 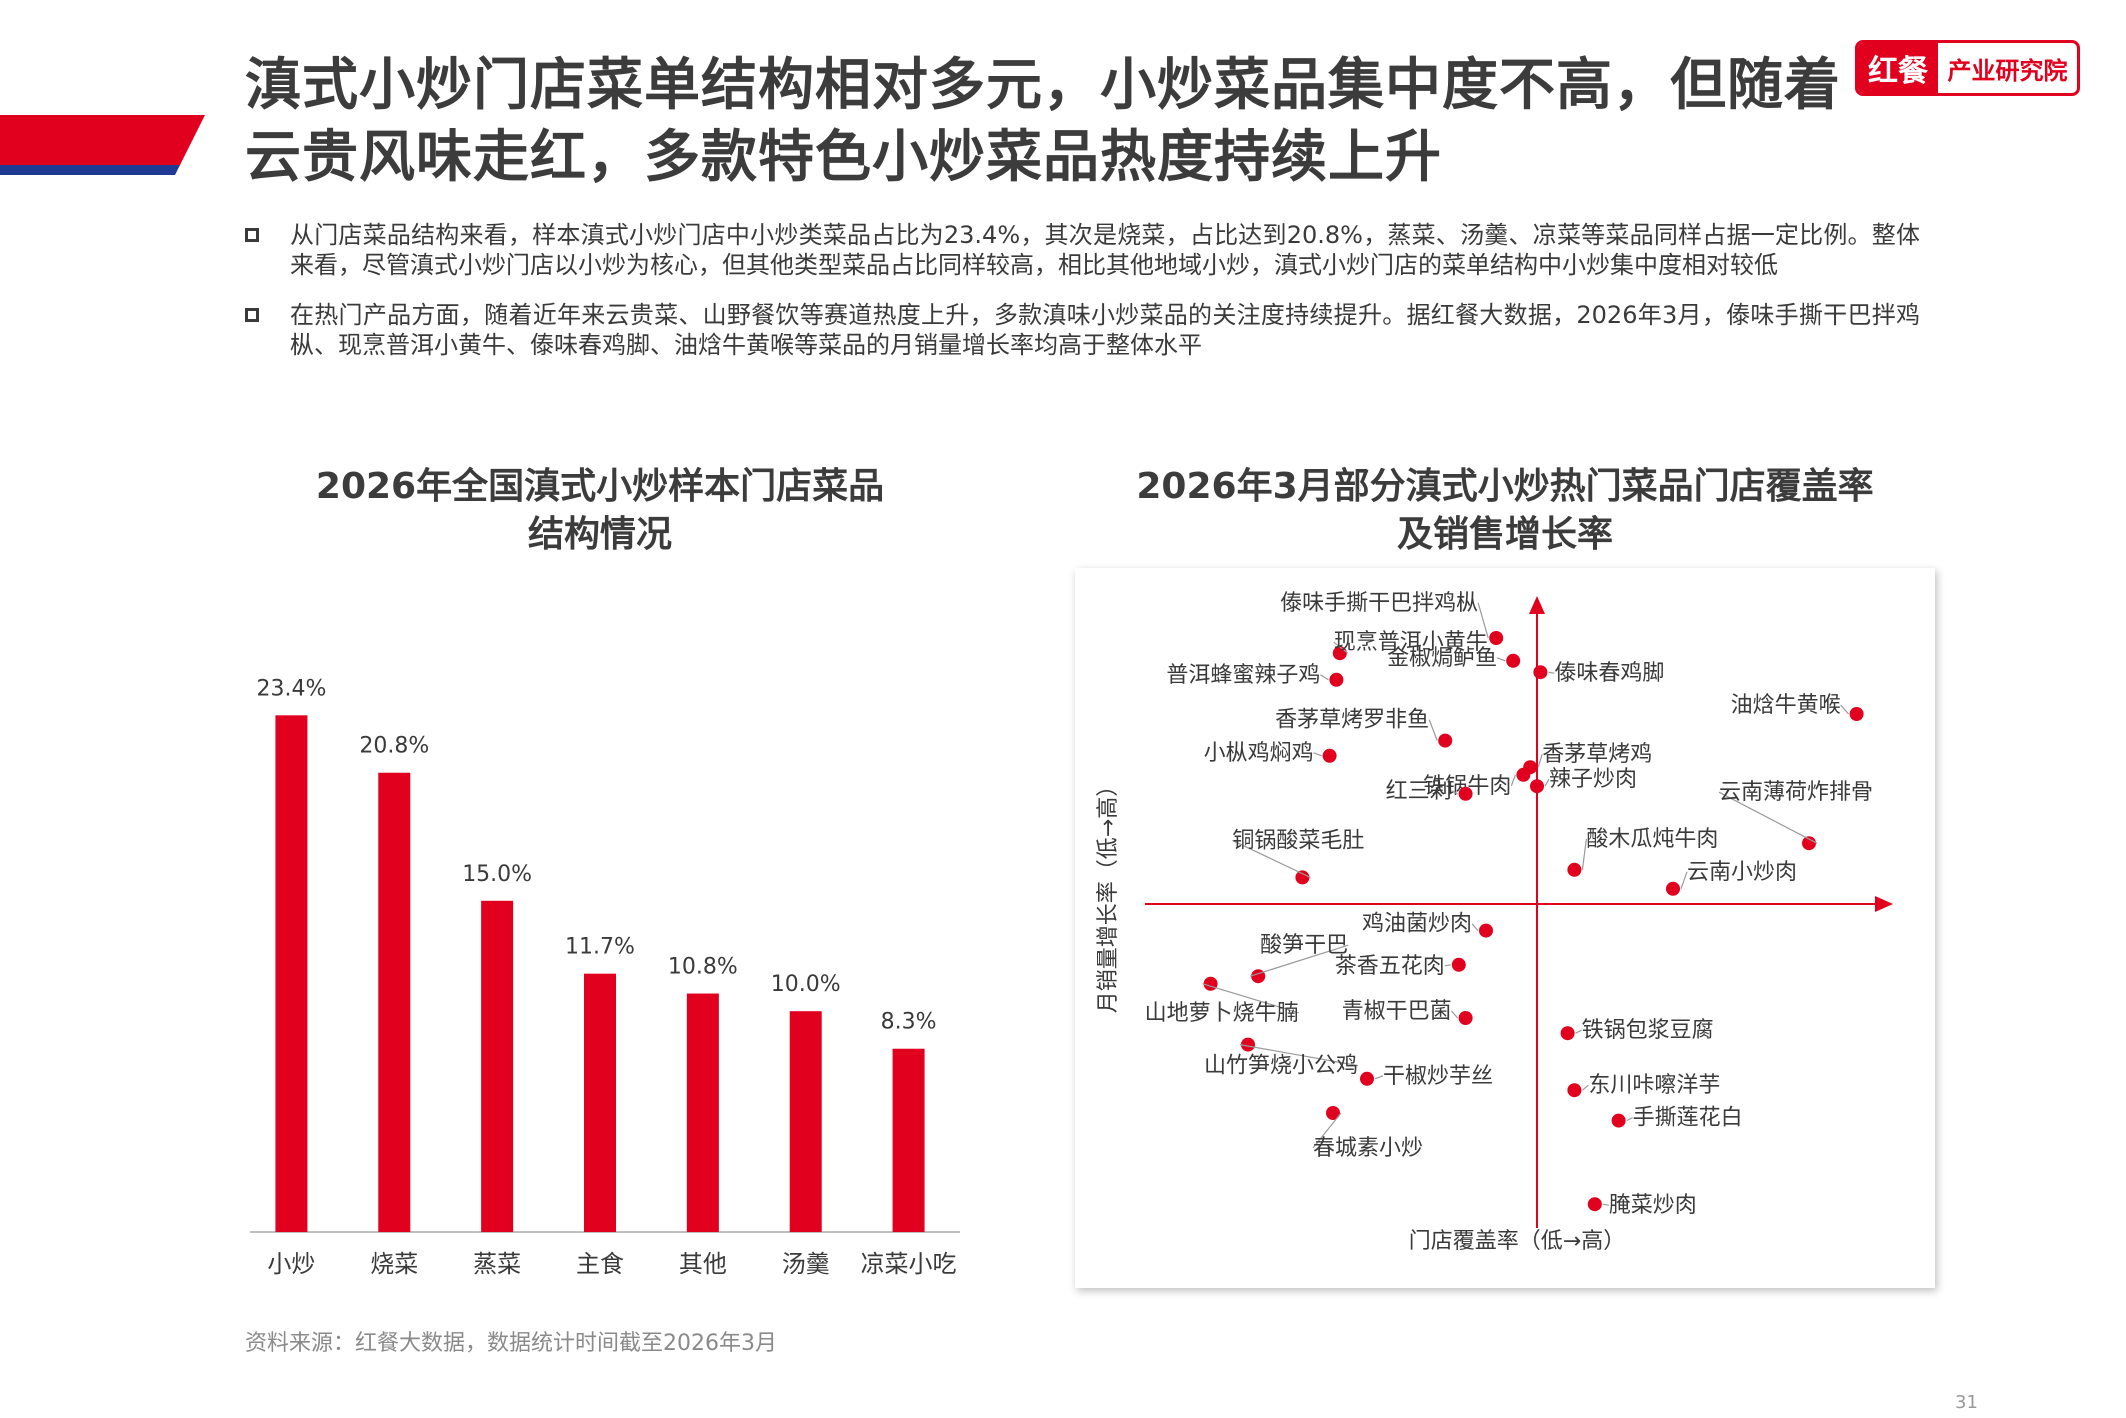 I want to click on bar-category-label: 其他, so click(x=703, y=1264).